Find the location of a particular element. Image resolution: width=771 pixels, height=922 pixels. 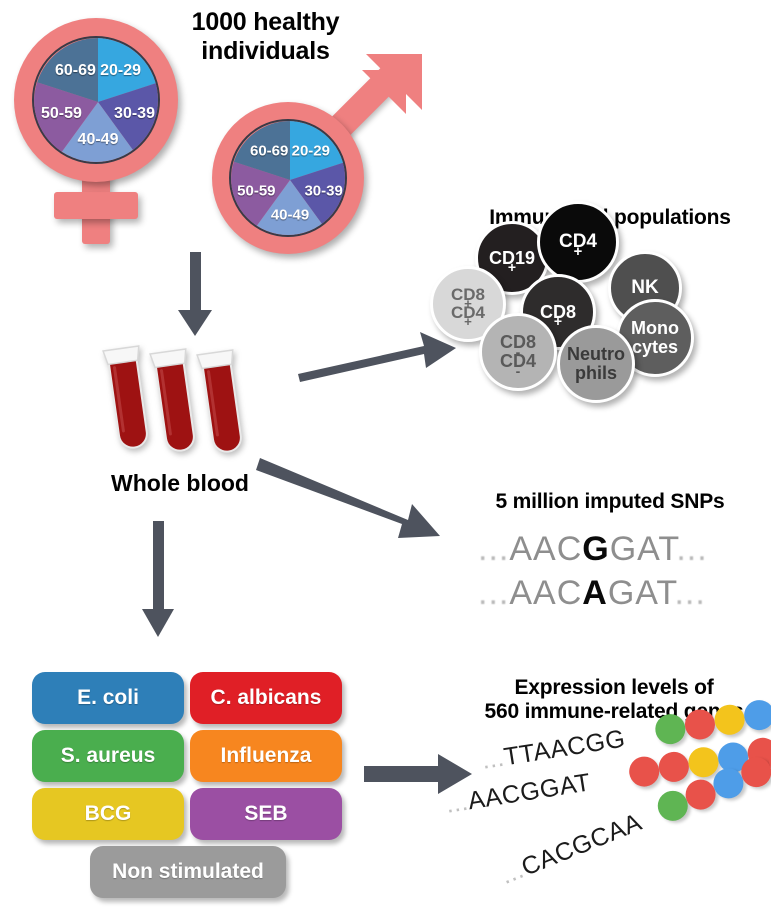

immune-cell-nk: NK is located at coordinates (645, 288).